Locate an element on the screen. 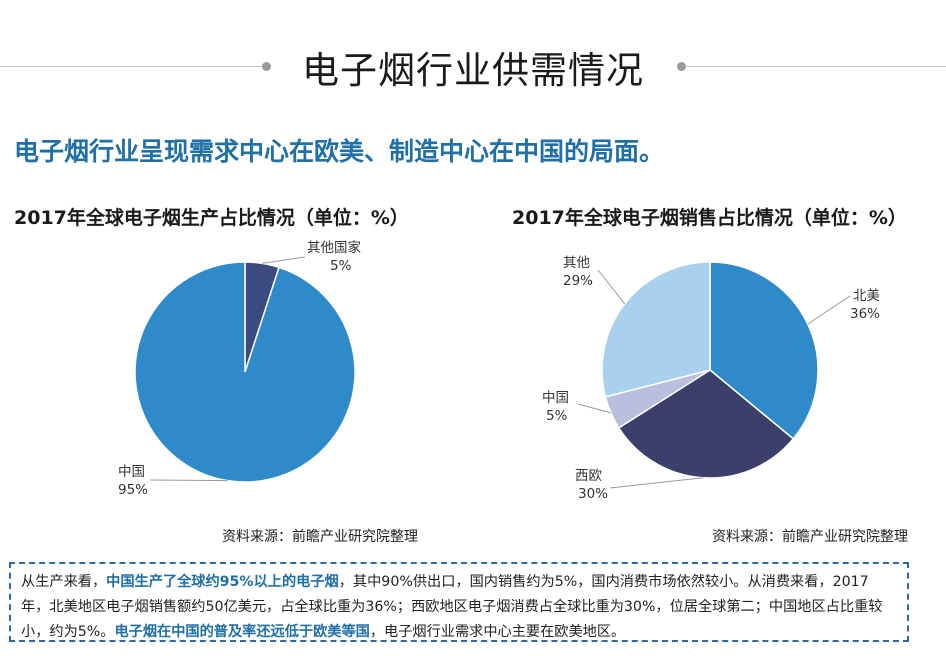  note-text-1: 从生产来看， is located at coordinates (64, 582).